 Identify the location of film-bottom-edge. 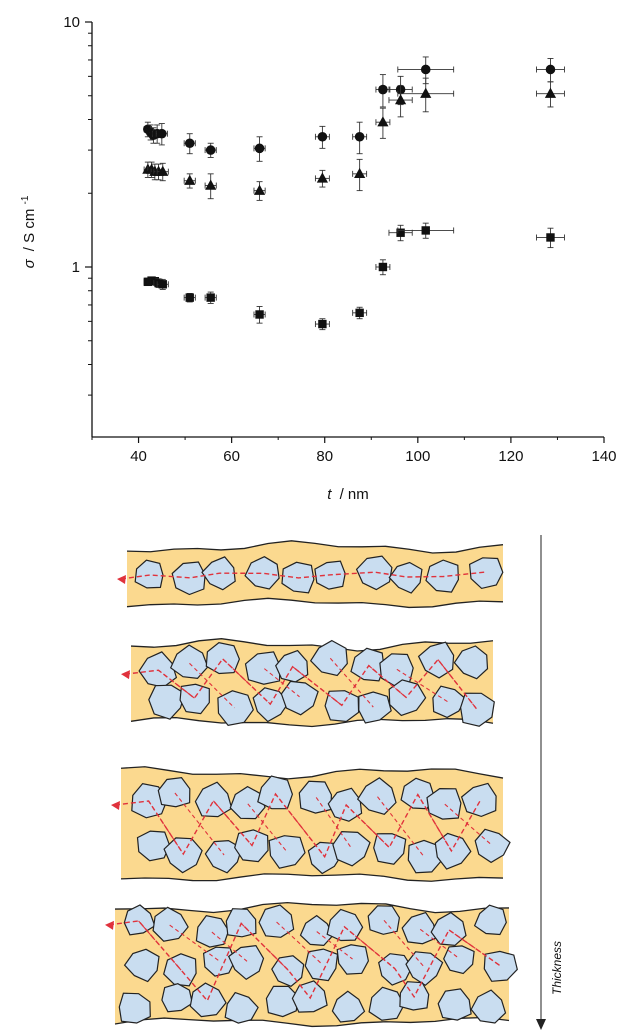
(315, 603).